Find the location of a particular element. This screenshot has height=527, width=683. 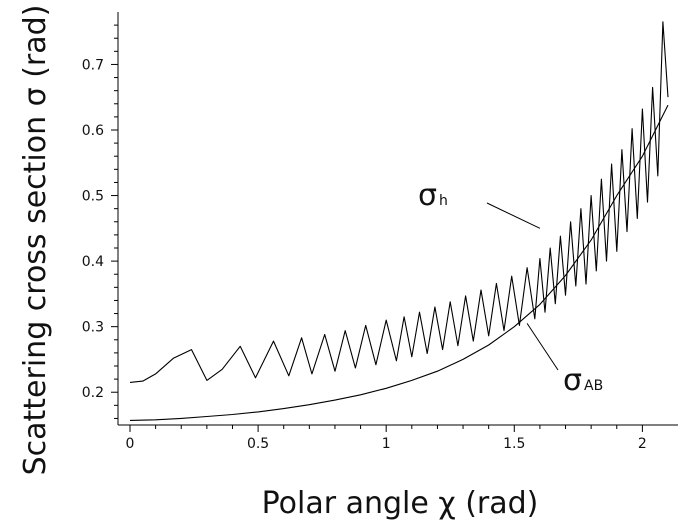

y-ticks: 0.2 0.3 0.4 0.5 0.6 0.7 is located at coordinates (100, 221).